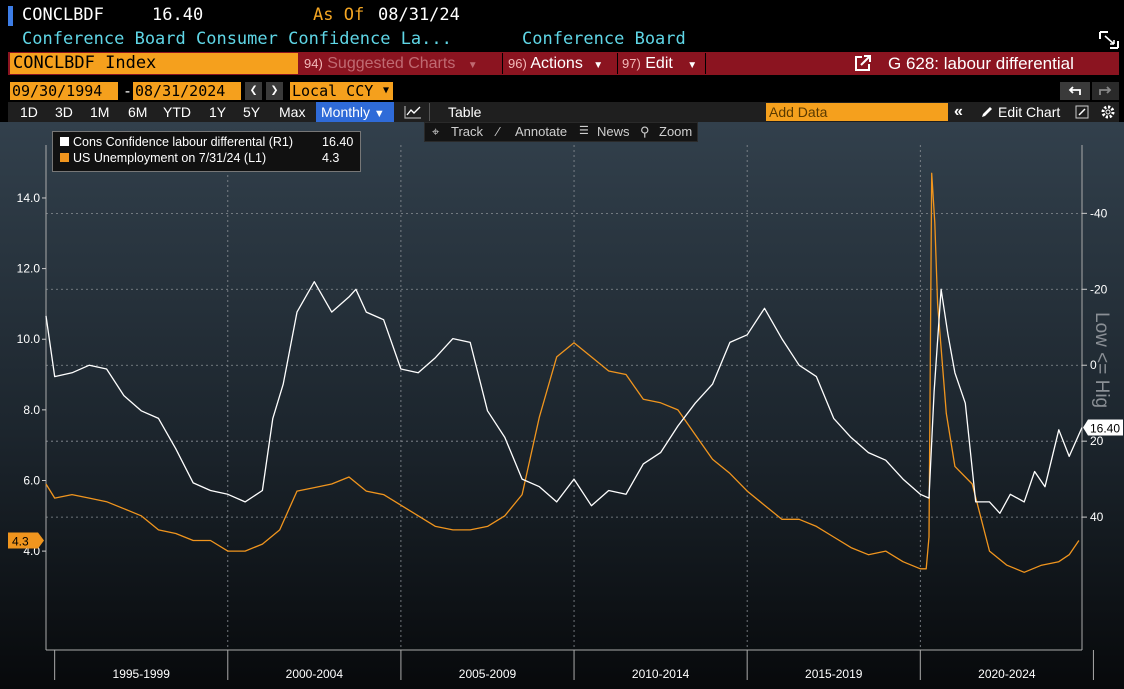 The height and width of the screenshot is (689, 1124). I want to click on chevron-left-icon: ❮, so click(253, 90).